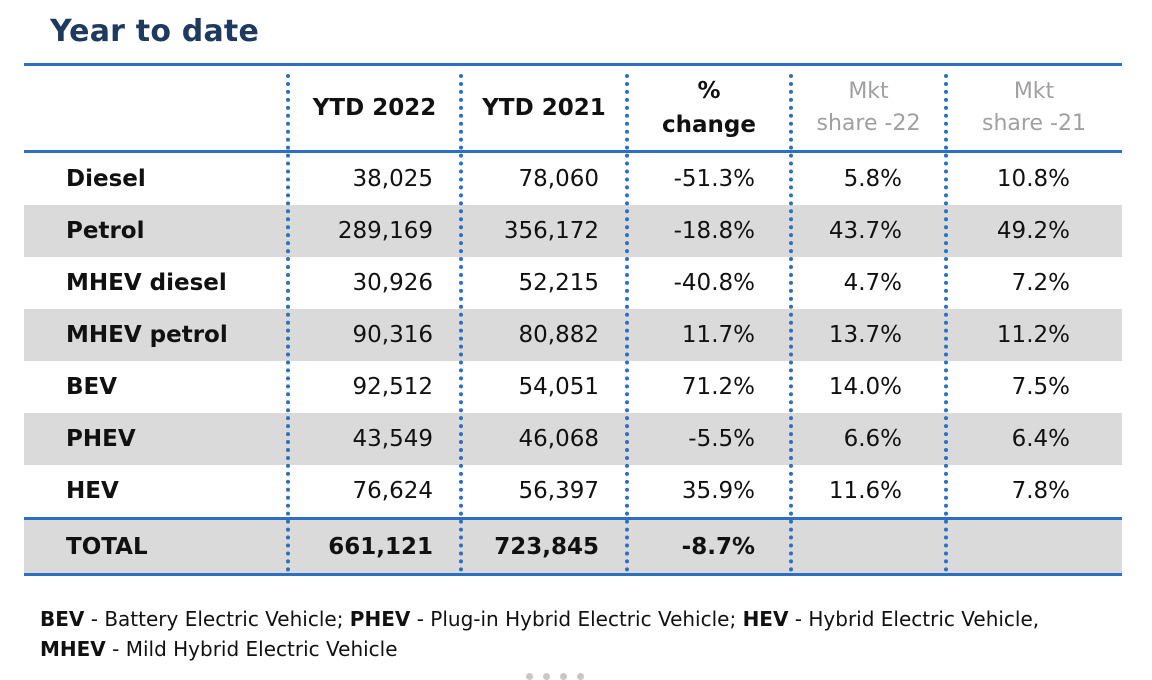 The width and height of the screenshot is (1152, 680). Describe the element at coordinates (868, 91) in the screenshot. I see `header-share-22-line1: Mkt` at that location.